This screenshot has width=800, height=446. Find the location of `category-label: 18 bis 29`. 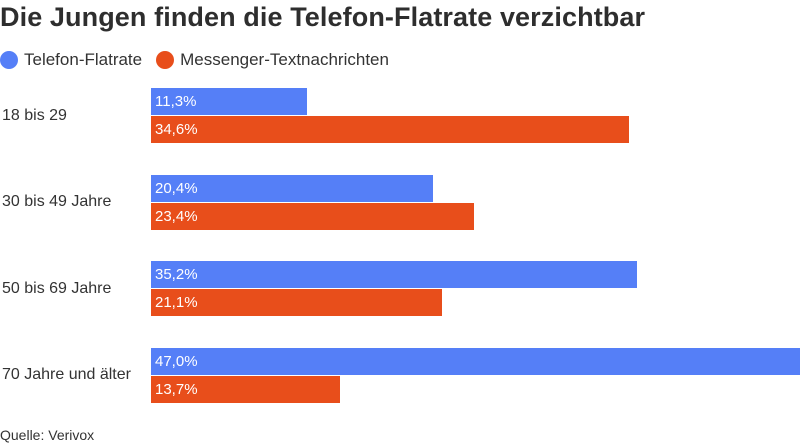

category-label: 18 bis 29 is located at coordinates (34, 115).